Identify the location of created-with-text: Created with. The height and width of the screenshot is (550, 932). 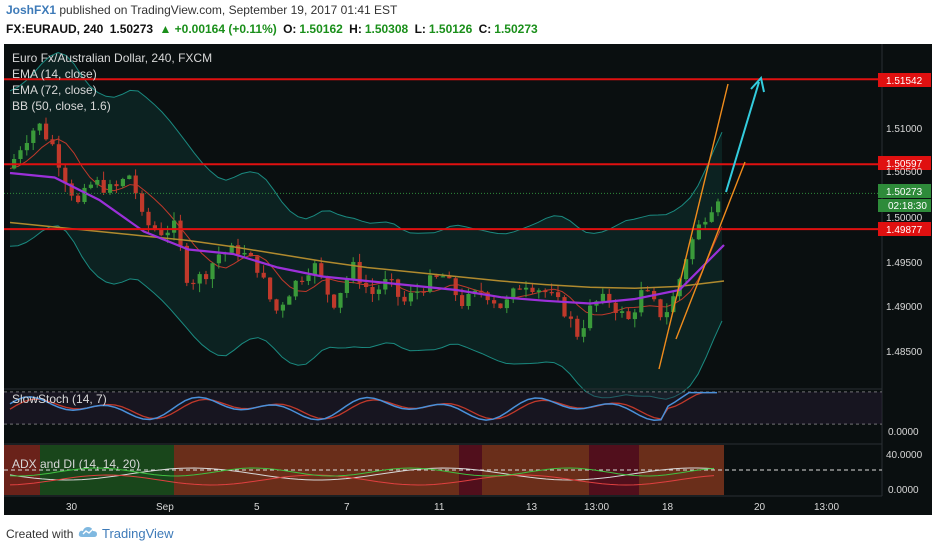
(40, 534).